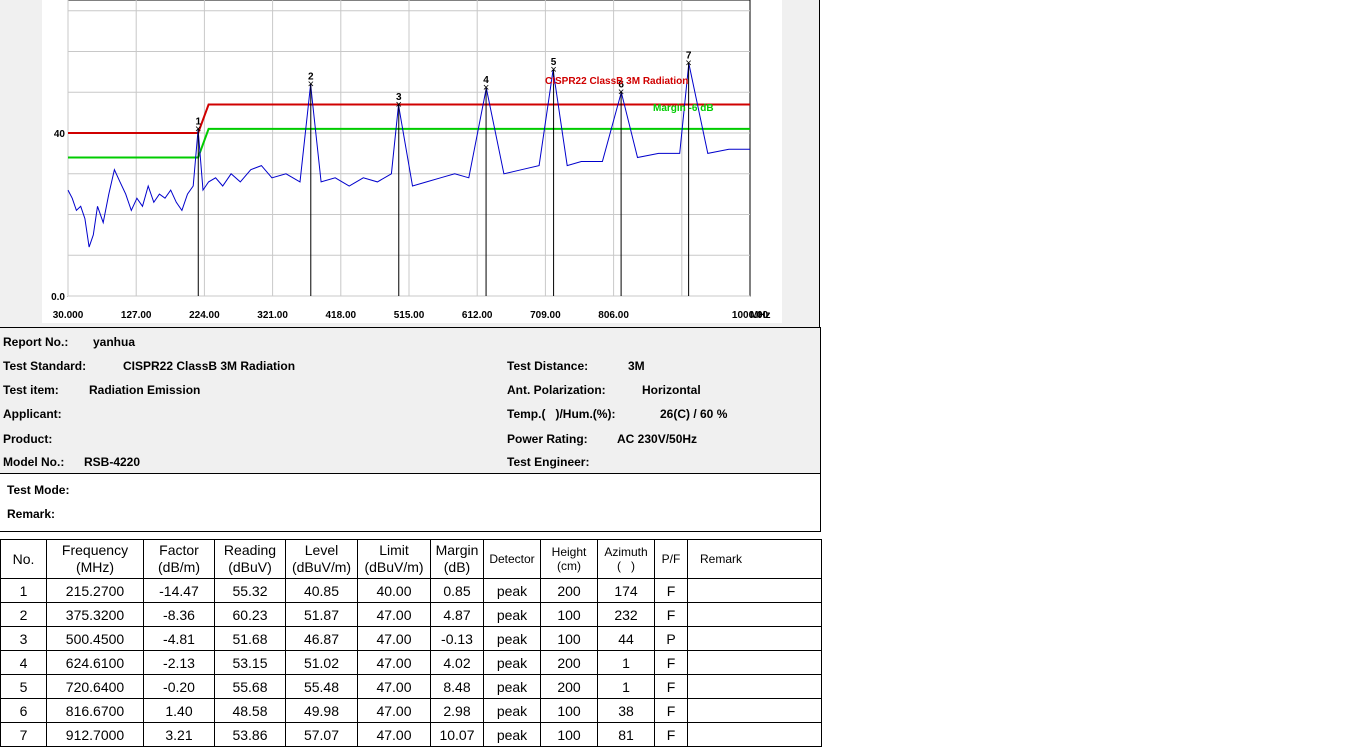  What do you see at coordinates (95, 734) in the screenshot?
I see `table-cell: 912.7000` at bounding box center [95, 734].